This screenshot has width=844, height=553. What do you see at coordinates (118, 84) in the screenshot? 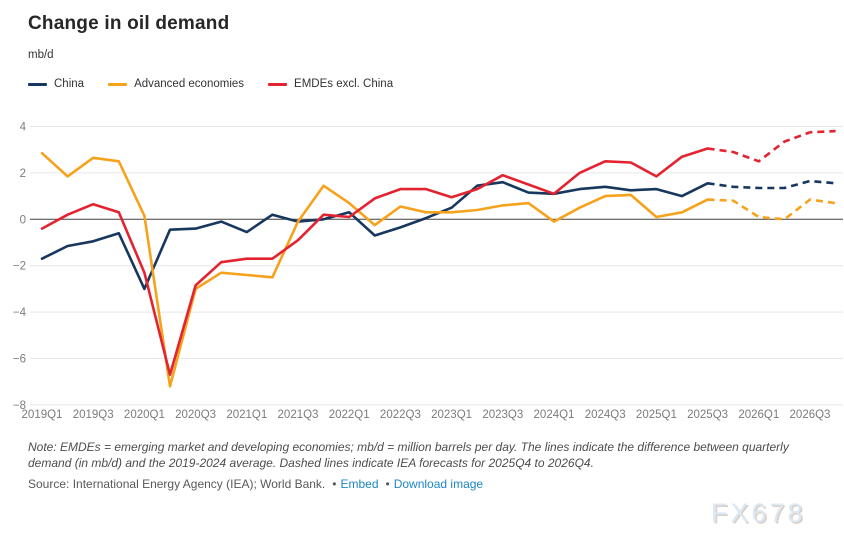
I see `advanced-economies-line-swatch` at bounding box center [118, 84].